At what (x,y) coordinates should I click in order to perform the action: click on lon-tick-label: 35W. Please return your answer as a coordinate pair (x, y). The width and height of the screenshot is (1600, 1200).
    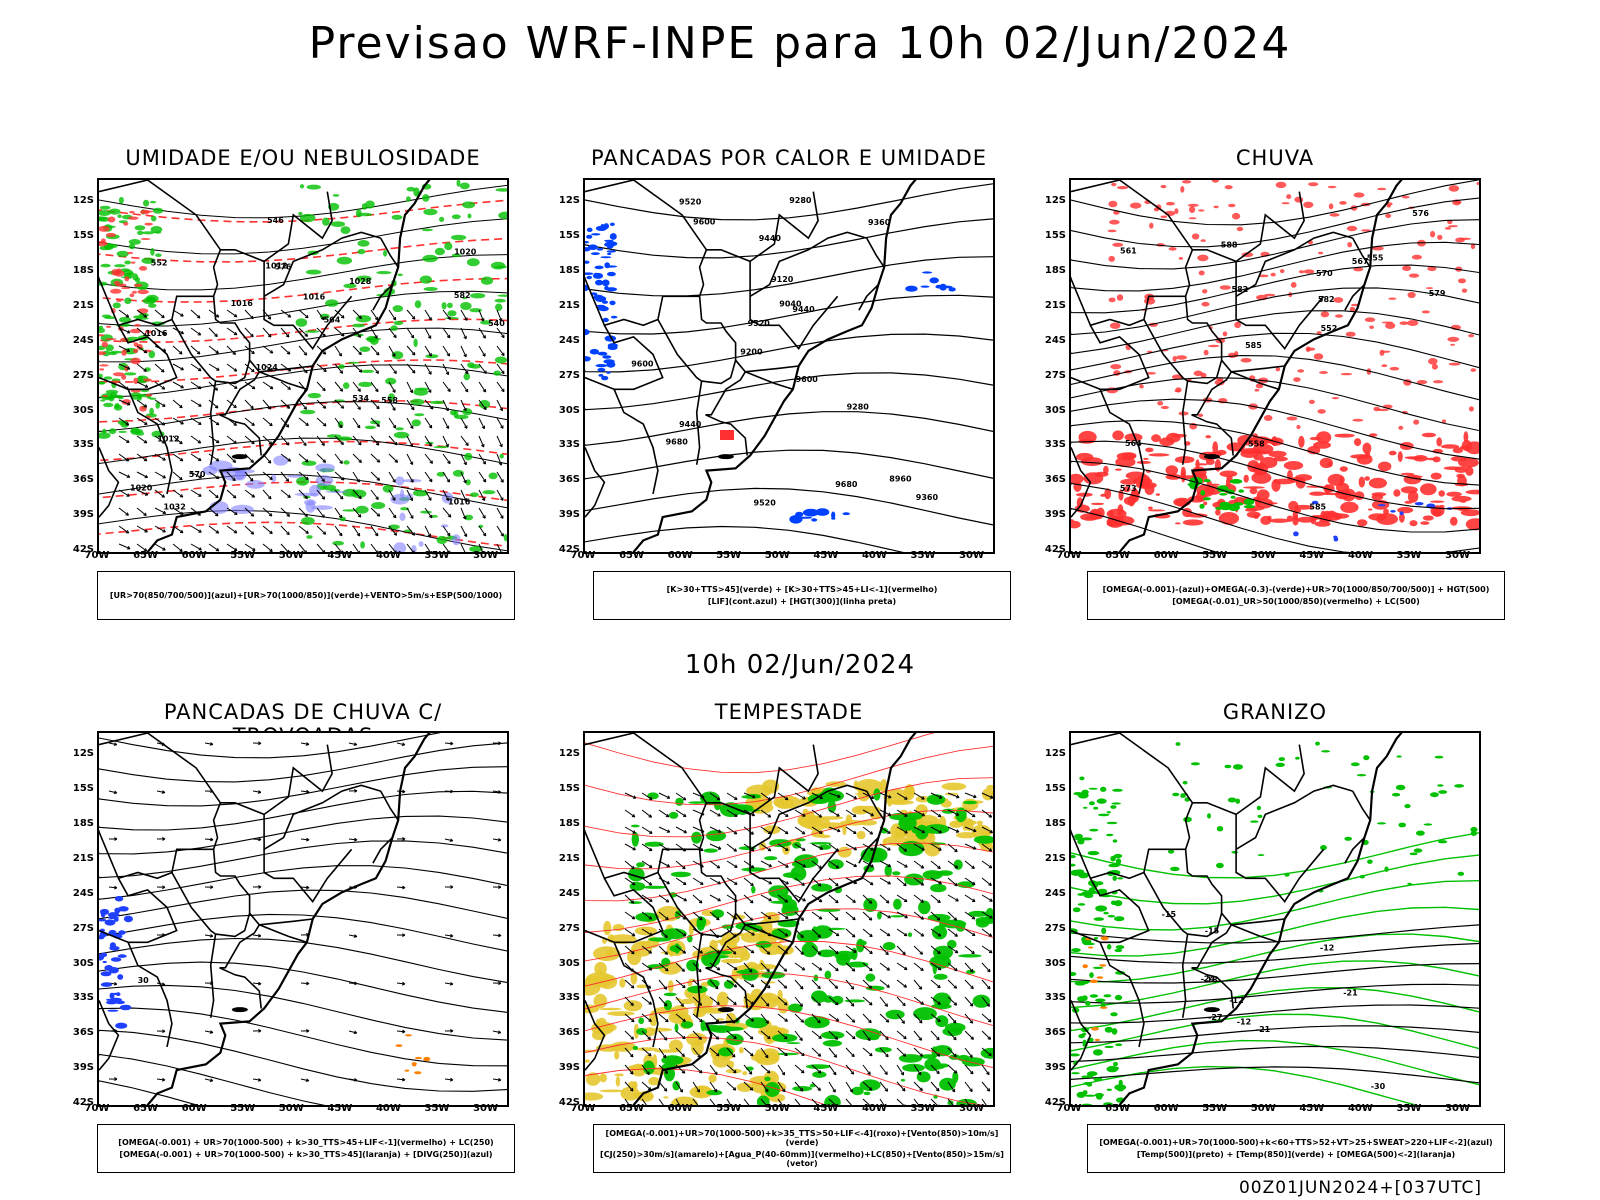
    Looking at the image, I should click on (923, 1108).